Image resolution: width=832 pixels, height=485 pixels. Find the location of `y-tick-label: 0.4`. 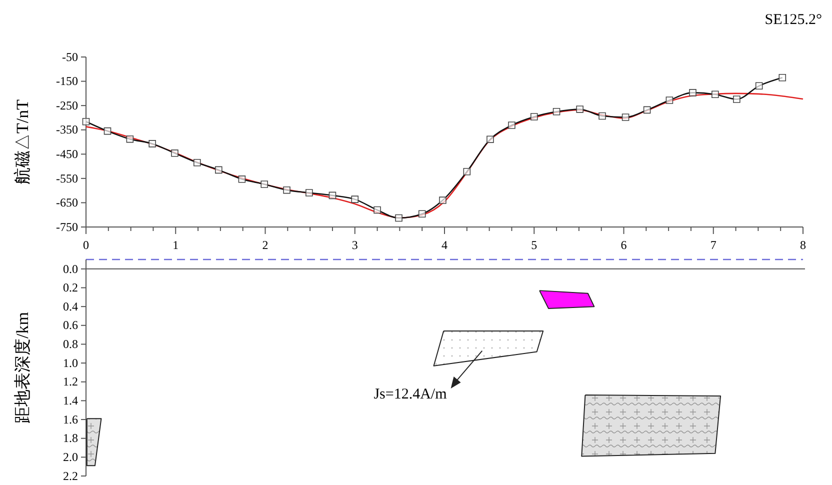

y-tick-label: 0.4 is located at coordinates (70, 306).